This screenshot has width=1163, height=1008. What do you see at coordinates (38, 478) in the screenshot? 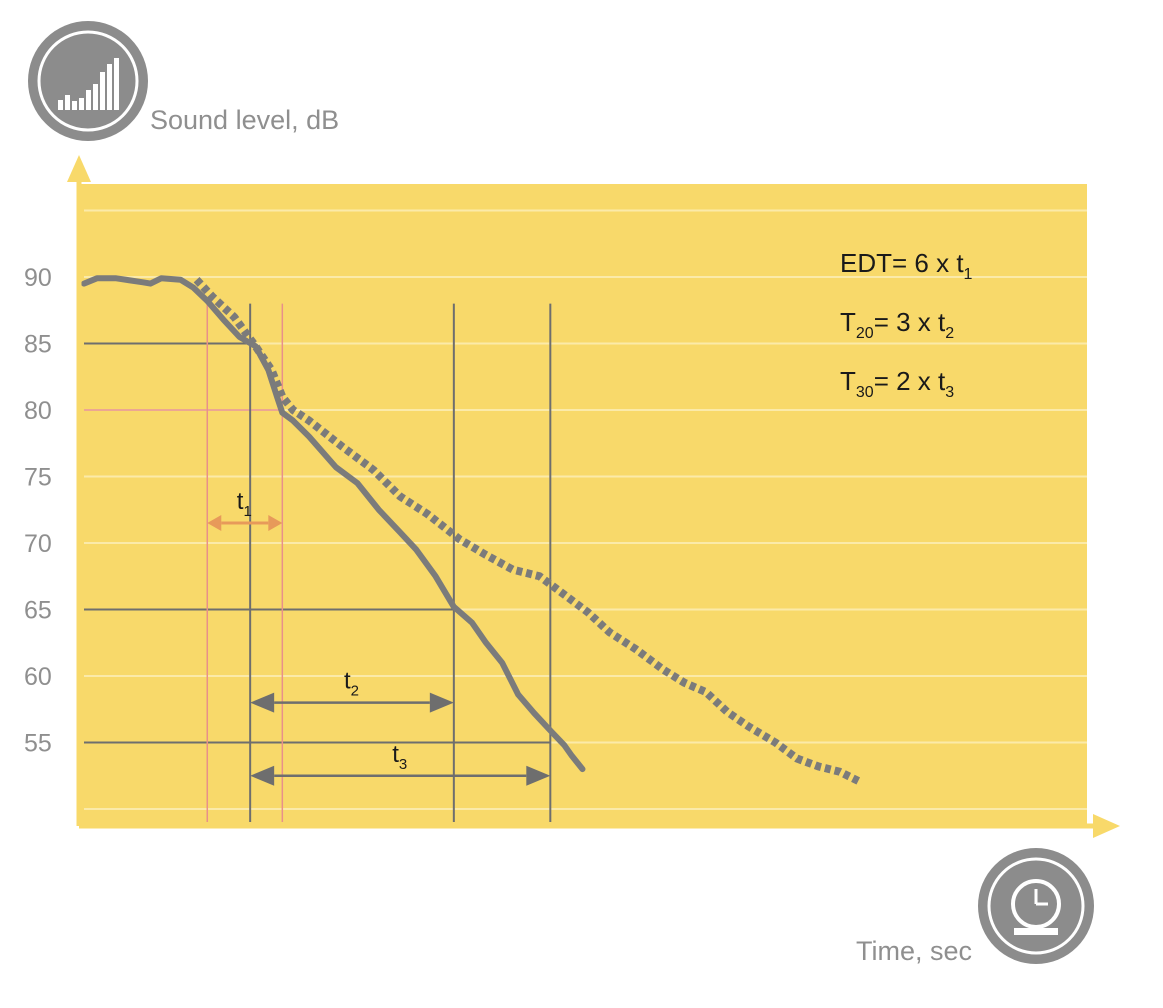
I see `y-tick-label: 75` at bounding box center [38, 478].